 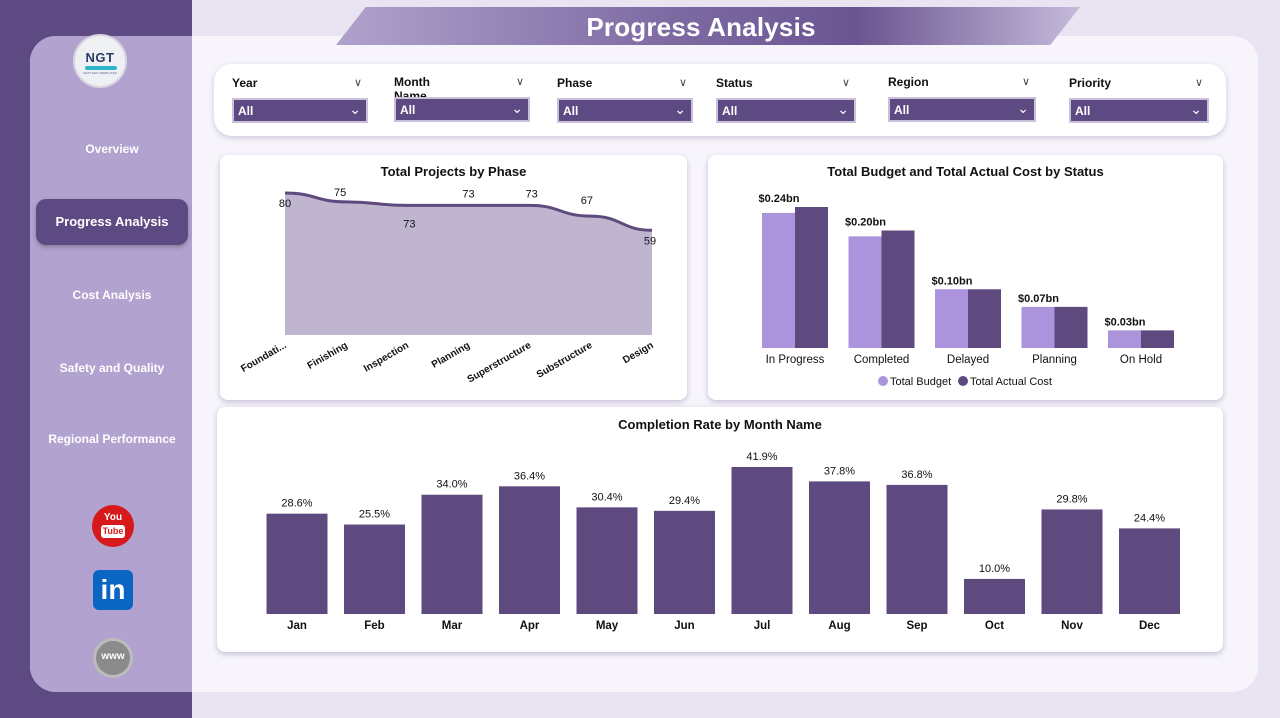 I want to click on filter-priority-caret-icon: ∨, so click(x=1199, y=83).